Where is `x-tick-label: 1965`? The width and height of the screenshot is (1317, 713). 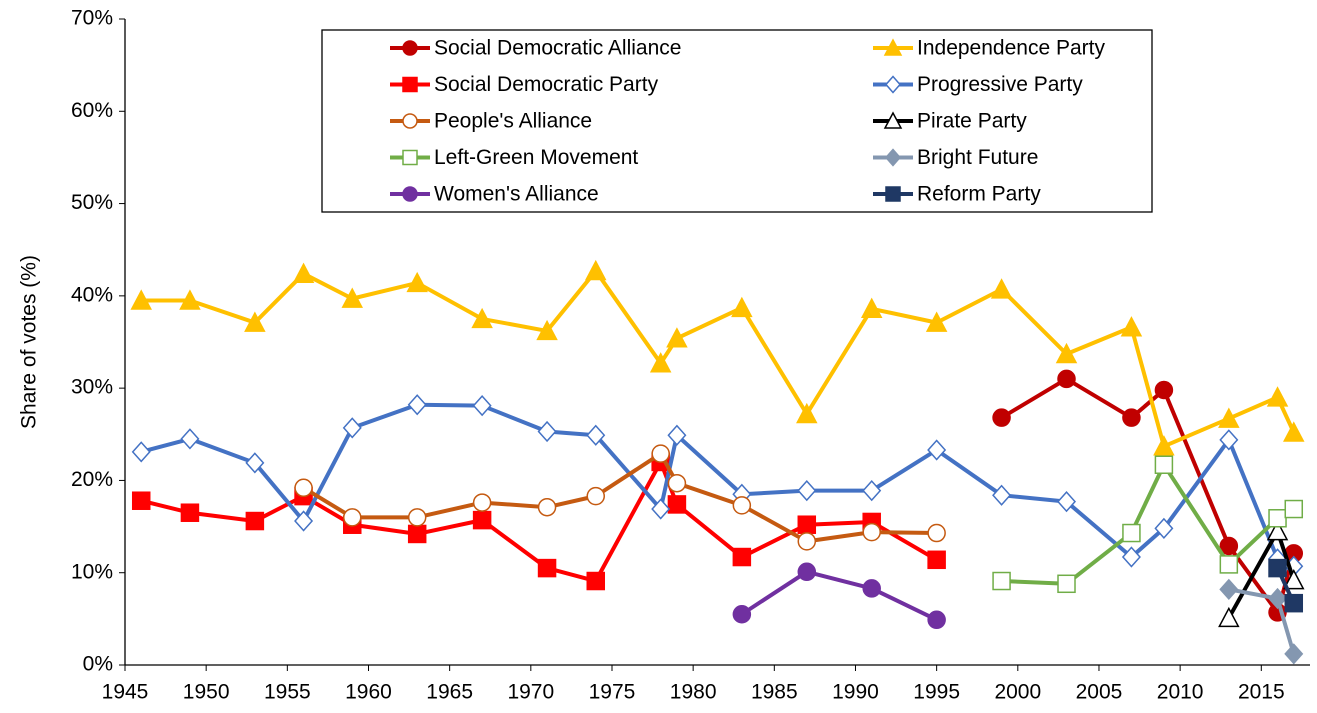 x-tick-label: 1965 is located at coordinates (449, 692).